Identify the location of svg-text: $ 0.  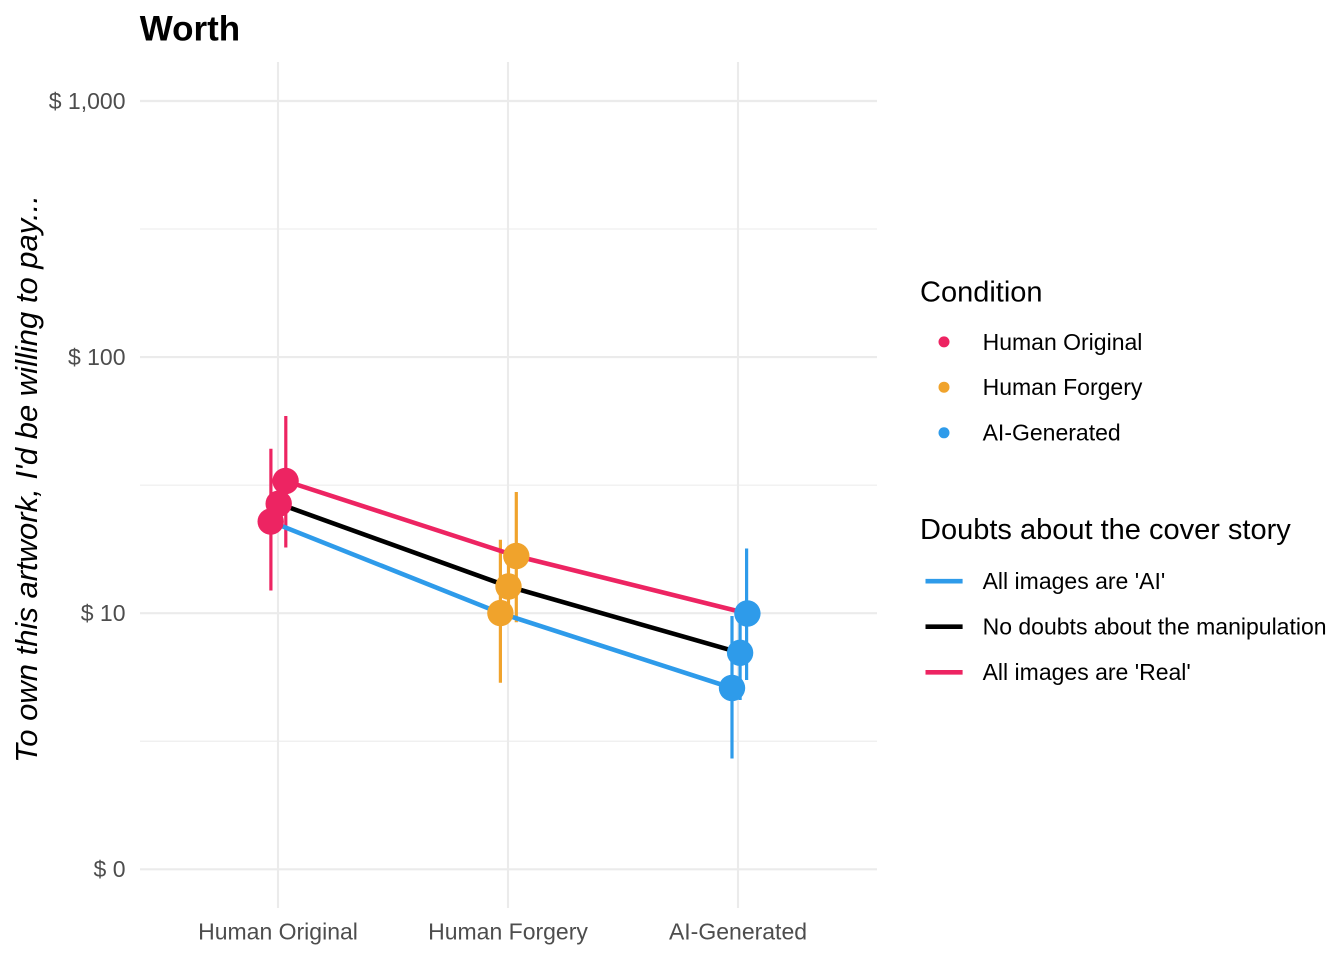
(110, 869).